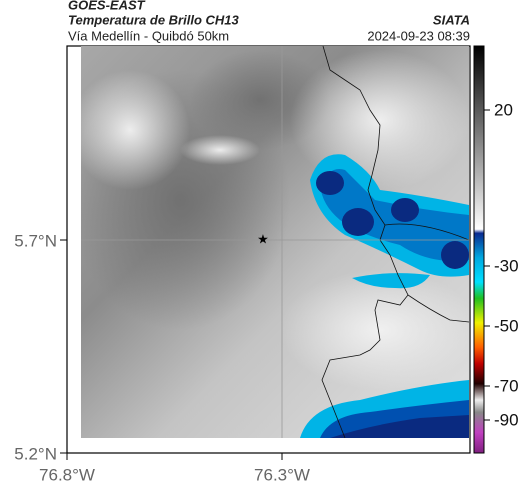 The width and height of the screenshot is (526, 491). What do you see at coordinates (154, 19) in the screenshot?
I see `title: Temperatura de Brillo CH13` at bounding box center [154, 19].